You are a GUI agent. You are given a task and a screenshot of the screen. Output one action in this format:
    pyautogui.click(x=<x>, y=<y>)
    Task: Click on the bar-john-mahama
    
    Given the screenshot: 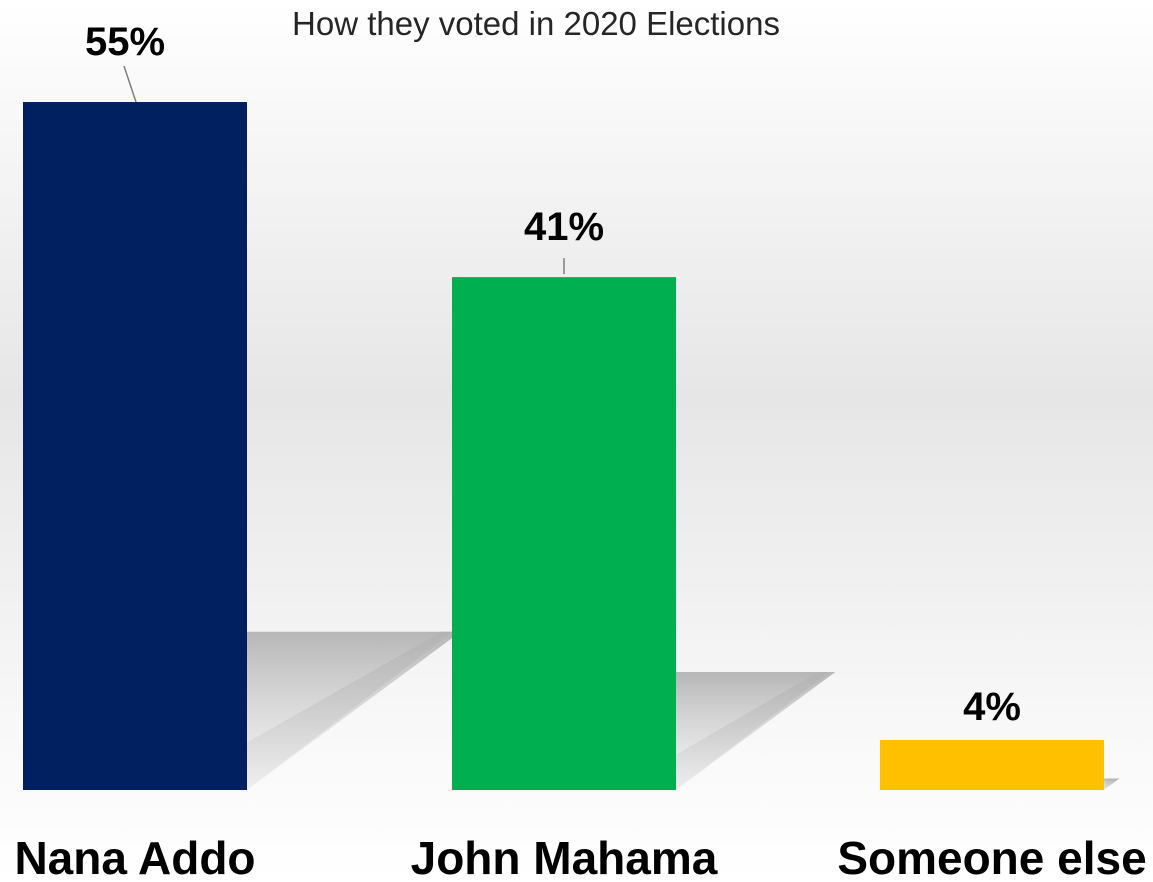 What is the action you would take?
    pyautogui.click(x=564, y=533)
    